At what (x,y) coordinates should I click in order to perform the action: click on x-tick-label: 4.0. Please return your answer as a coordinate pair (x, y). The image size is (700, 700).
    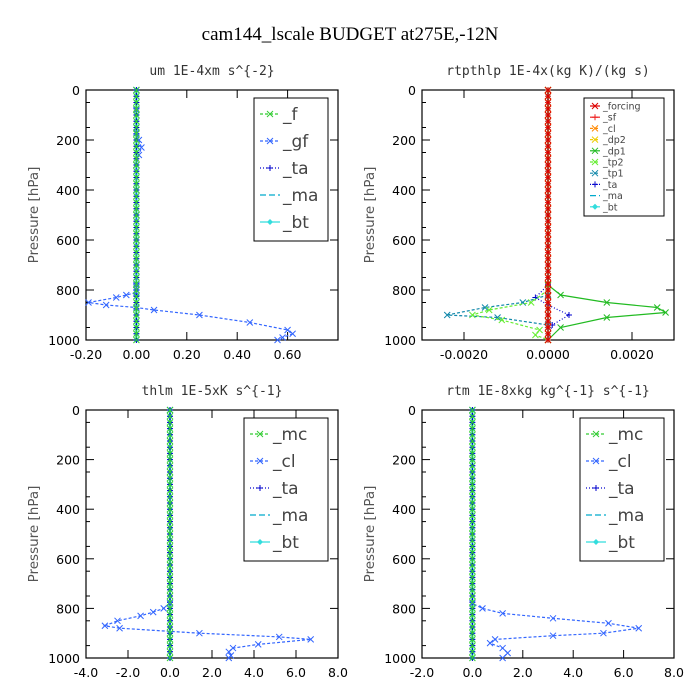
    Looking at the image, I should click on (573, 672).